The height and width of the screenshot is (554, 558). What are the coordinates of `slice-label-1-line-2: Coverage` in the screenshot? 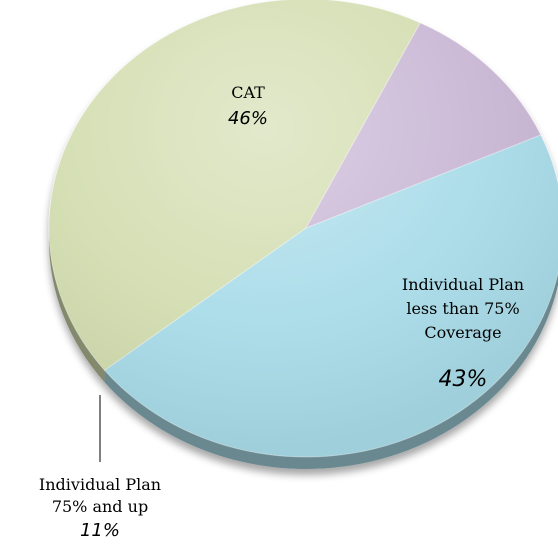 It's located at (462, 332).